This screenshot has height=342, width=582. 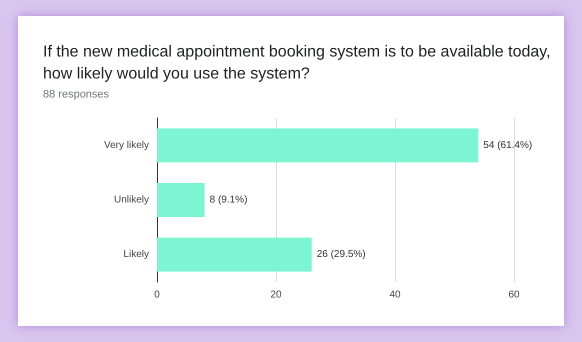 I want to click on data-label: 54 (61.4%), so click(x=507, y=145).